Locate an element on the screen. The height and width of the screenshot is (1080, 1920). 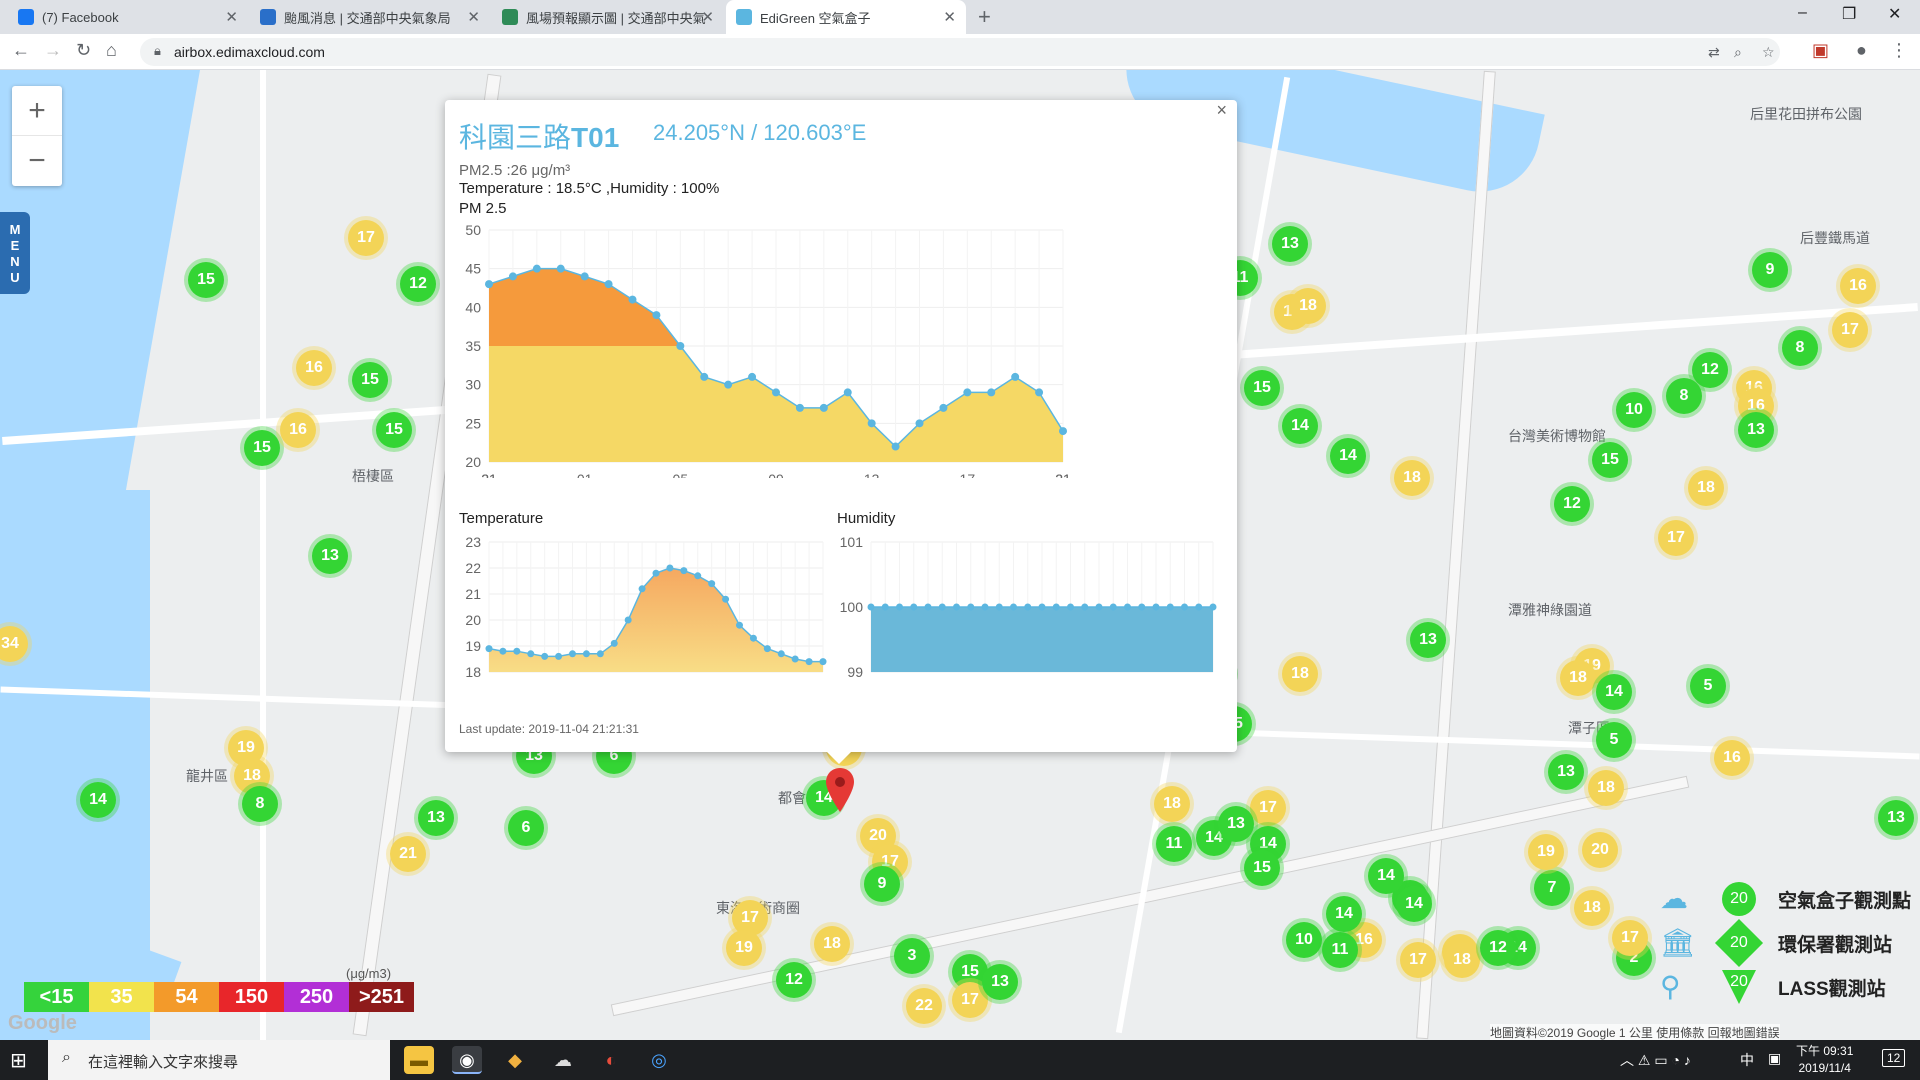
app-icon-cloud: ☁︎ is located at coordinates (563, 1060).